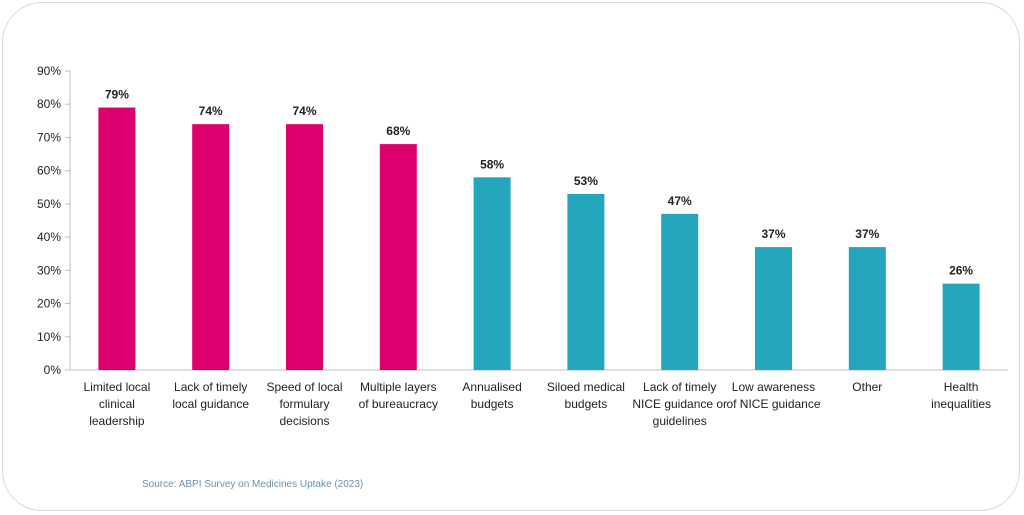 This screenshot has width=1024, height=515. What do you see at coordinates (49, 337) in the screenshot?
I see `y-tick-label: 10%` at bounding box center [49, 337].